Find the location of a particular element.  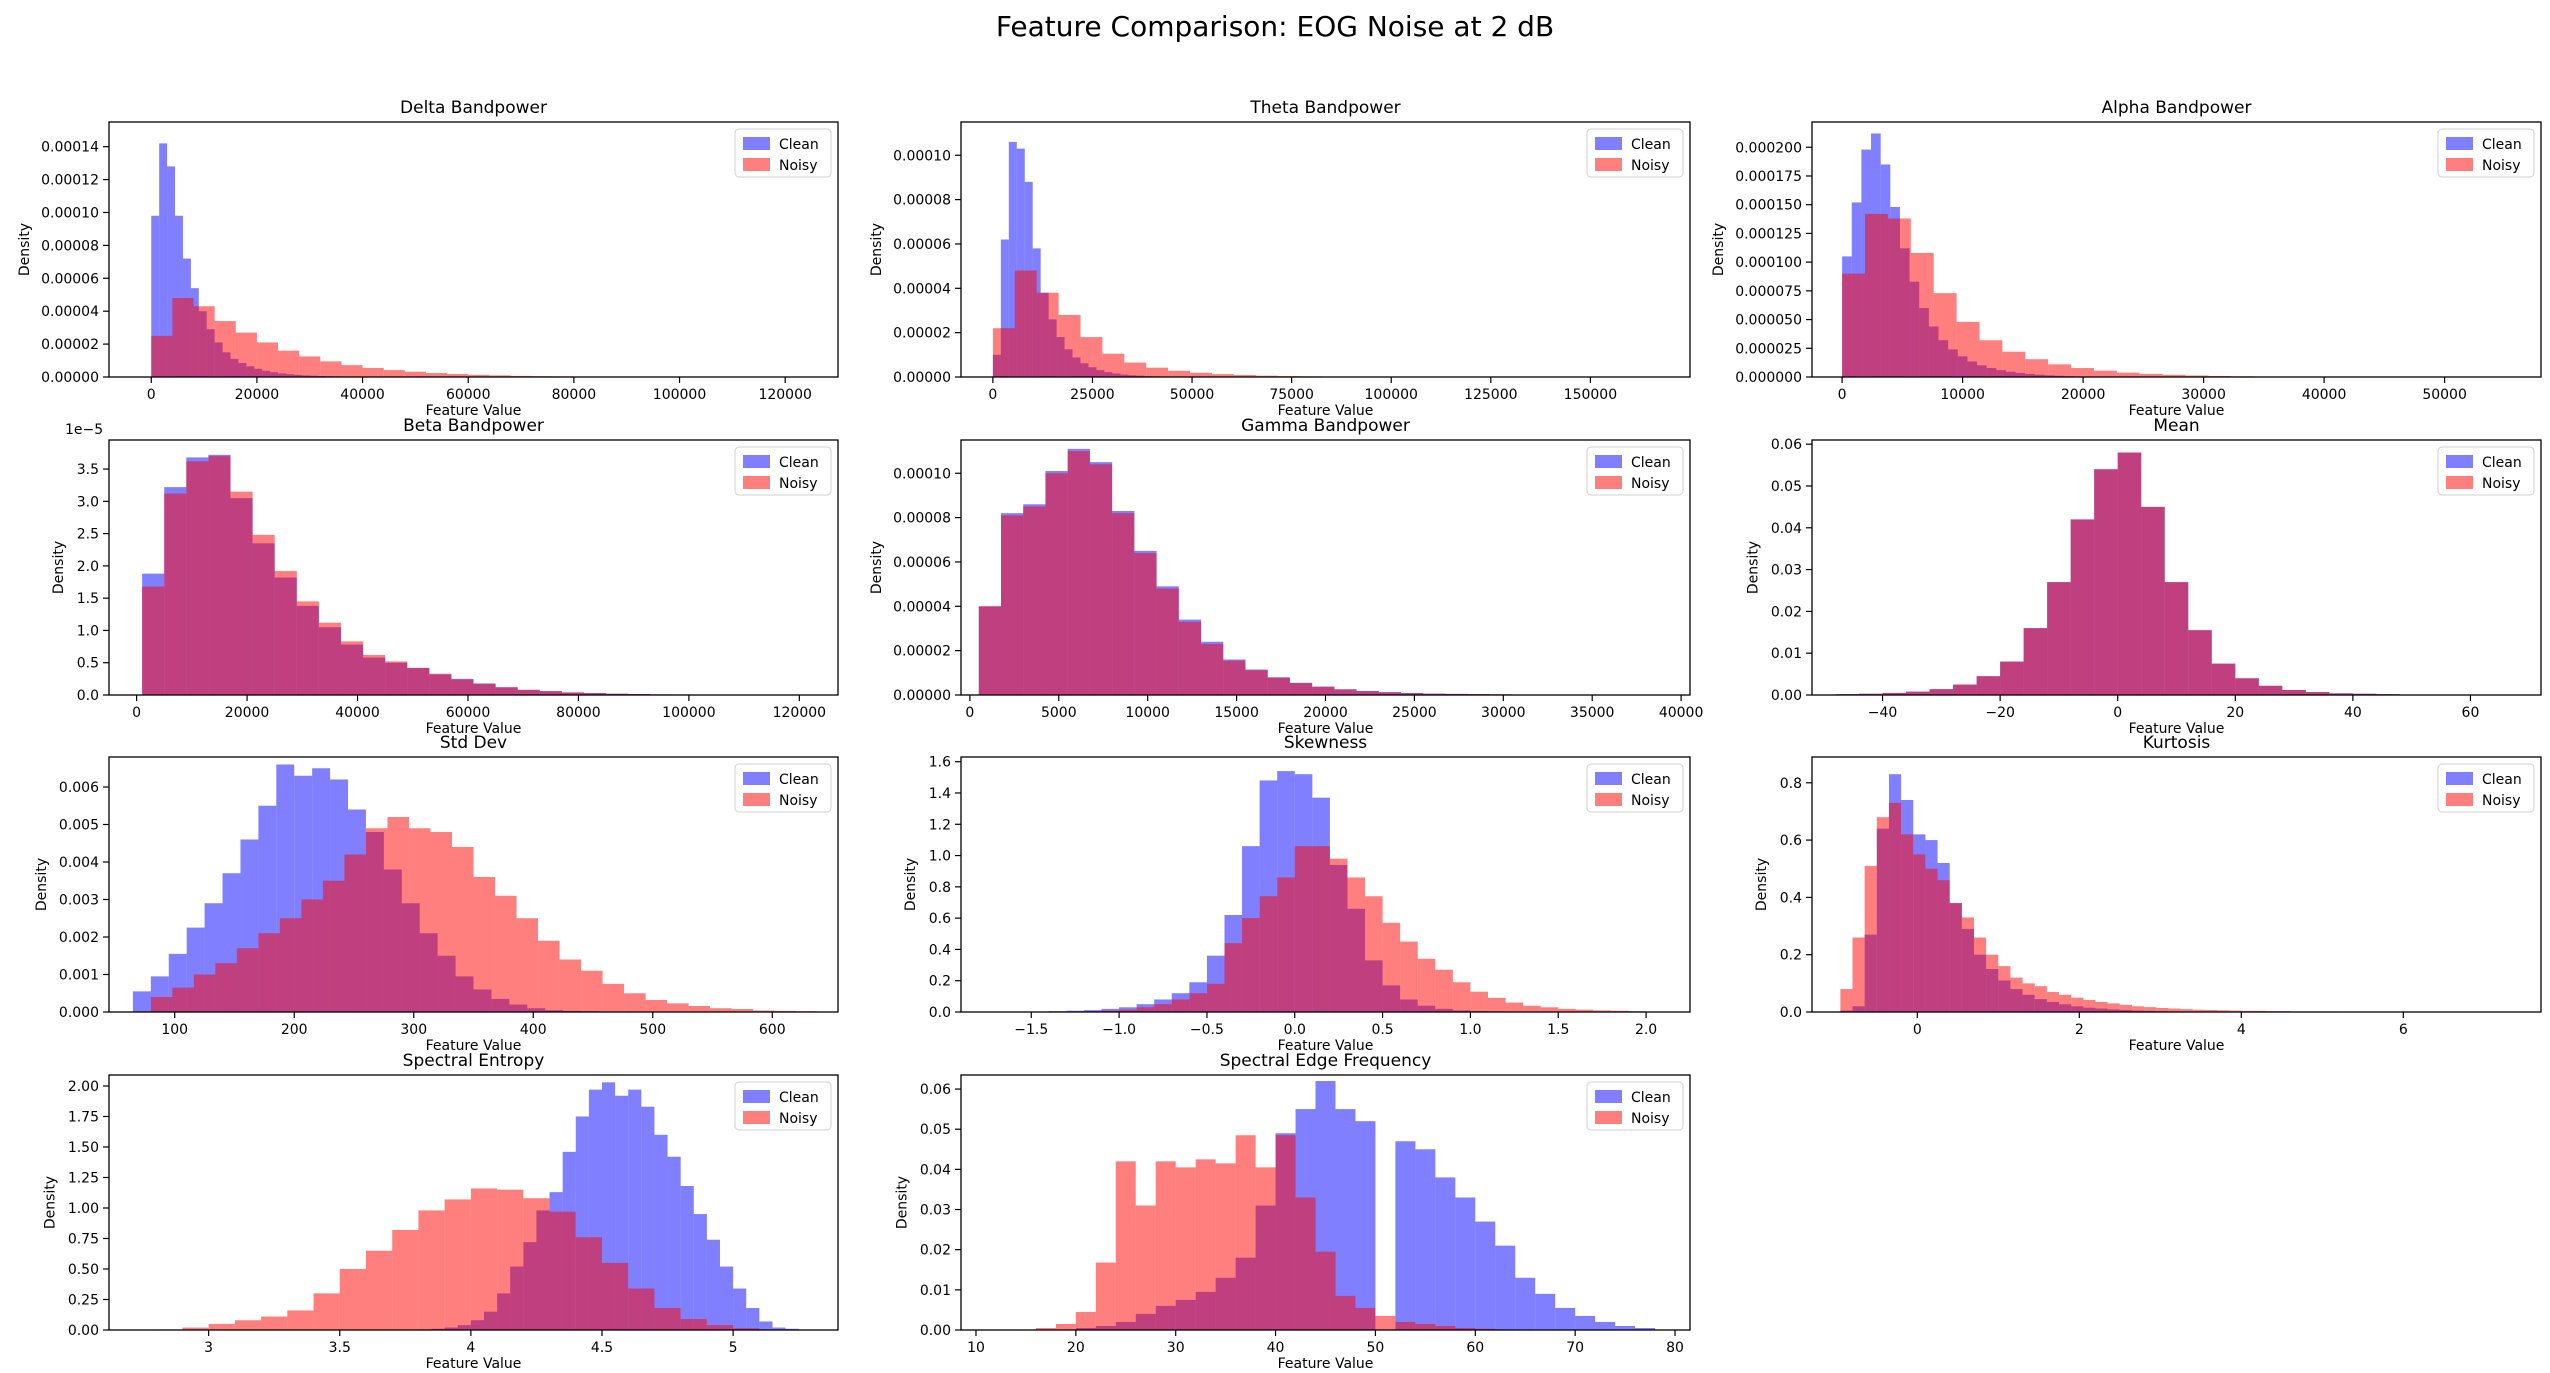

x-tick-label: 5 is located at coordinates (733, 1348).